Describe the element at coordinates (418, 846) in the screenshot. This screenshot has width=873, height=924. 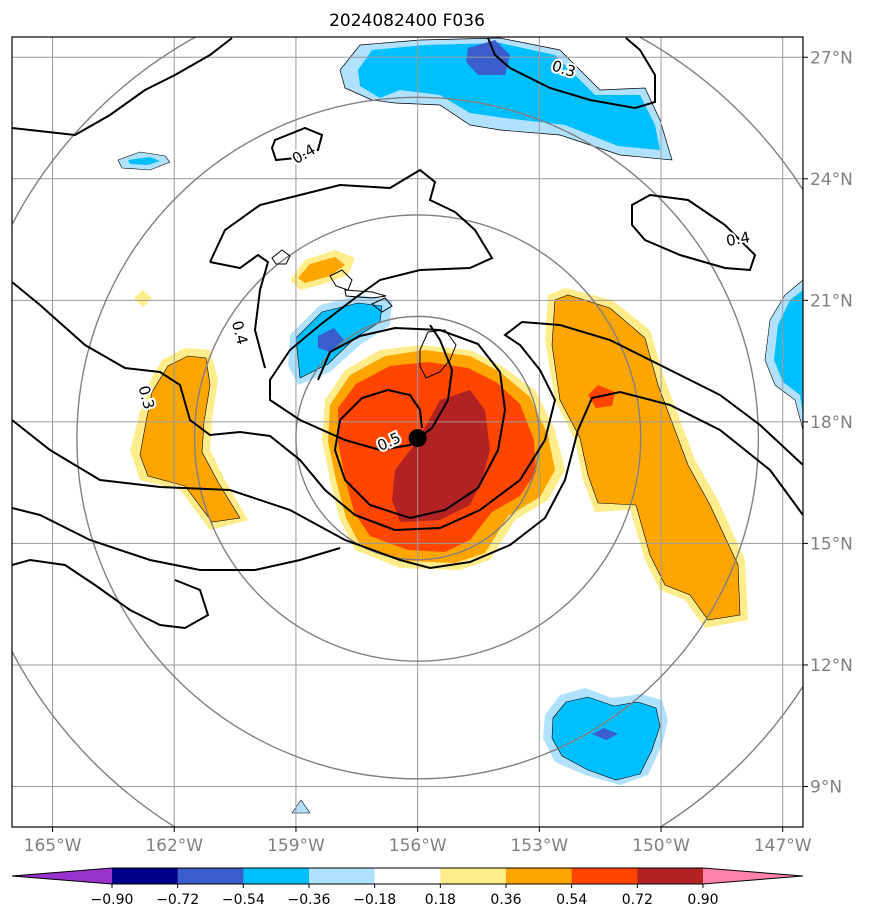
I see `lon-tick-label-3: 156°W` at that location.